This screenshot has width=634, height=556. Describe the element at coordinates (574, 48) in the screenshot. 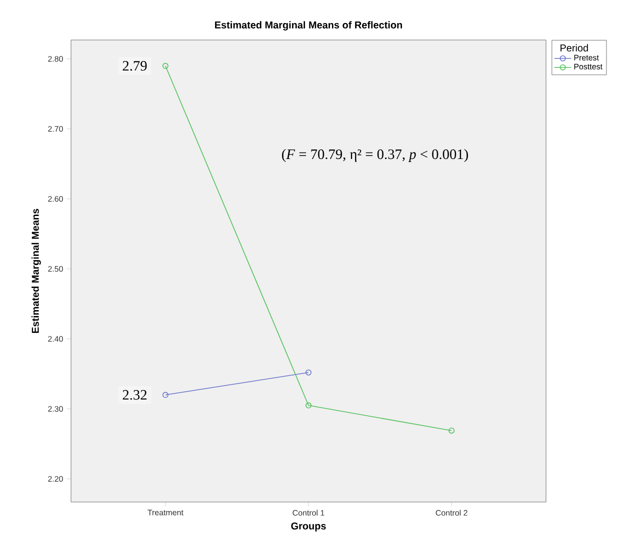

I see `legend-title: Period` at that location.